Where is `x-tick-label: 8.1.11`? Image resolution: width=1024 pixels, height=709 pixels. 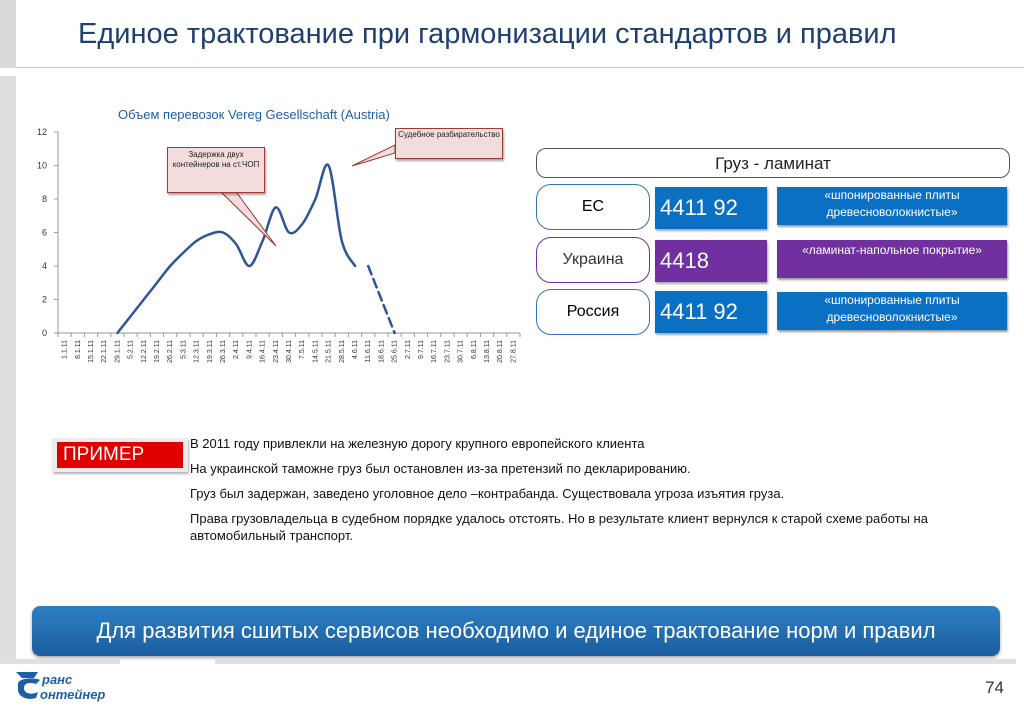 x-tick-label: 8.1.11 is located at coordinates (78, 349).